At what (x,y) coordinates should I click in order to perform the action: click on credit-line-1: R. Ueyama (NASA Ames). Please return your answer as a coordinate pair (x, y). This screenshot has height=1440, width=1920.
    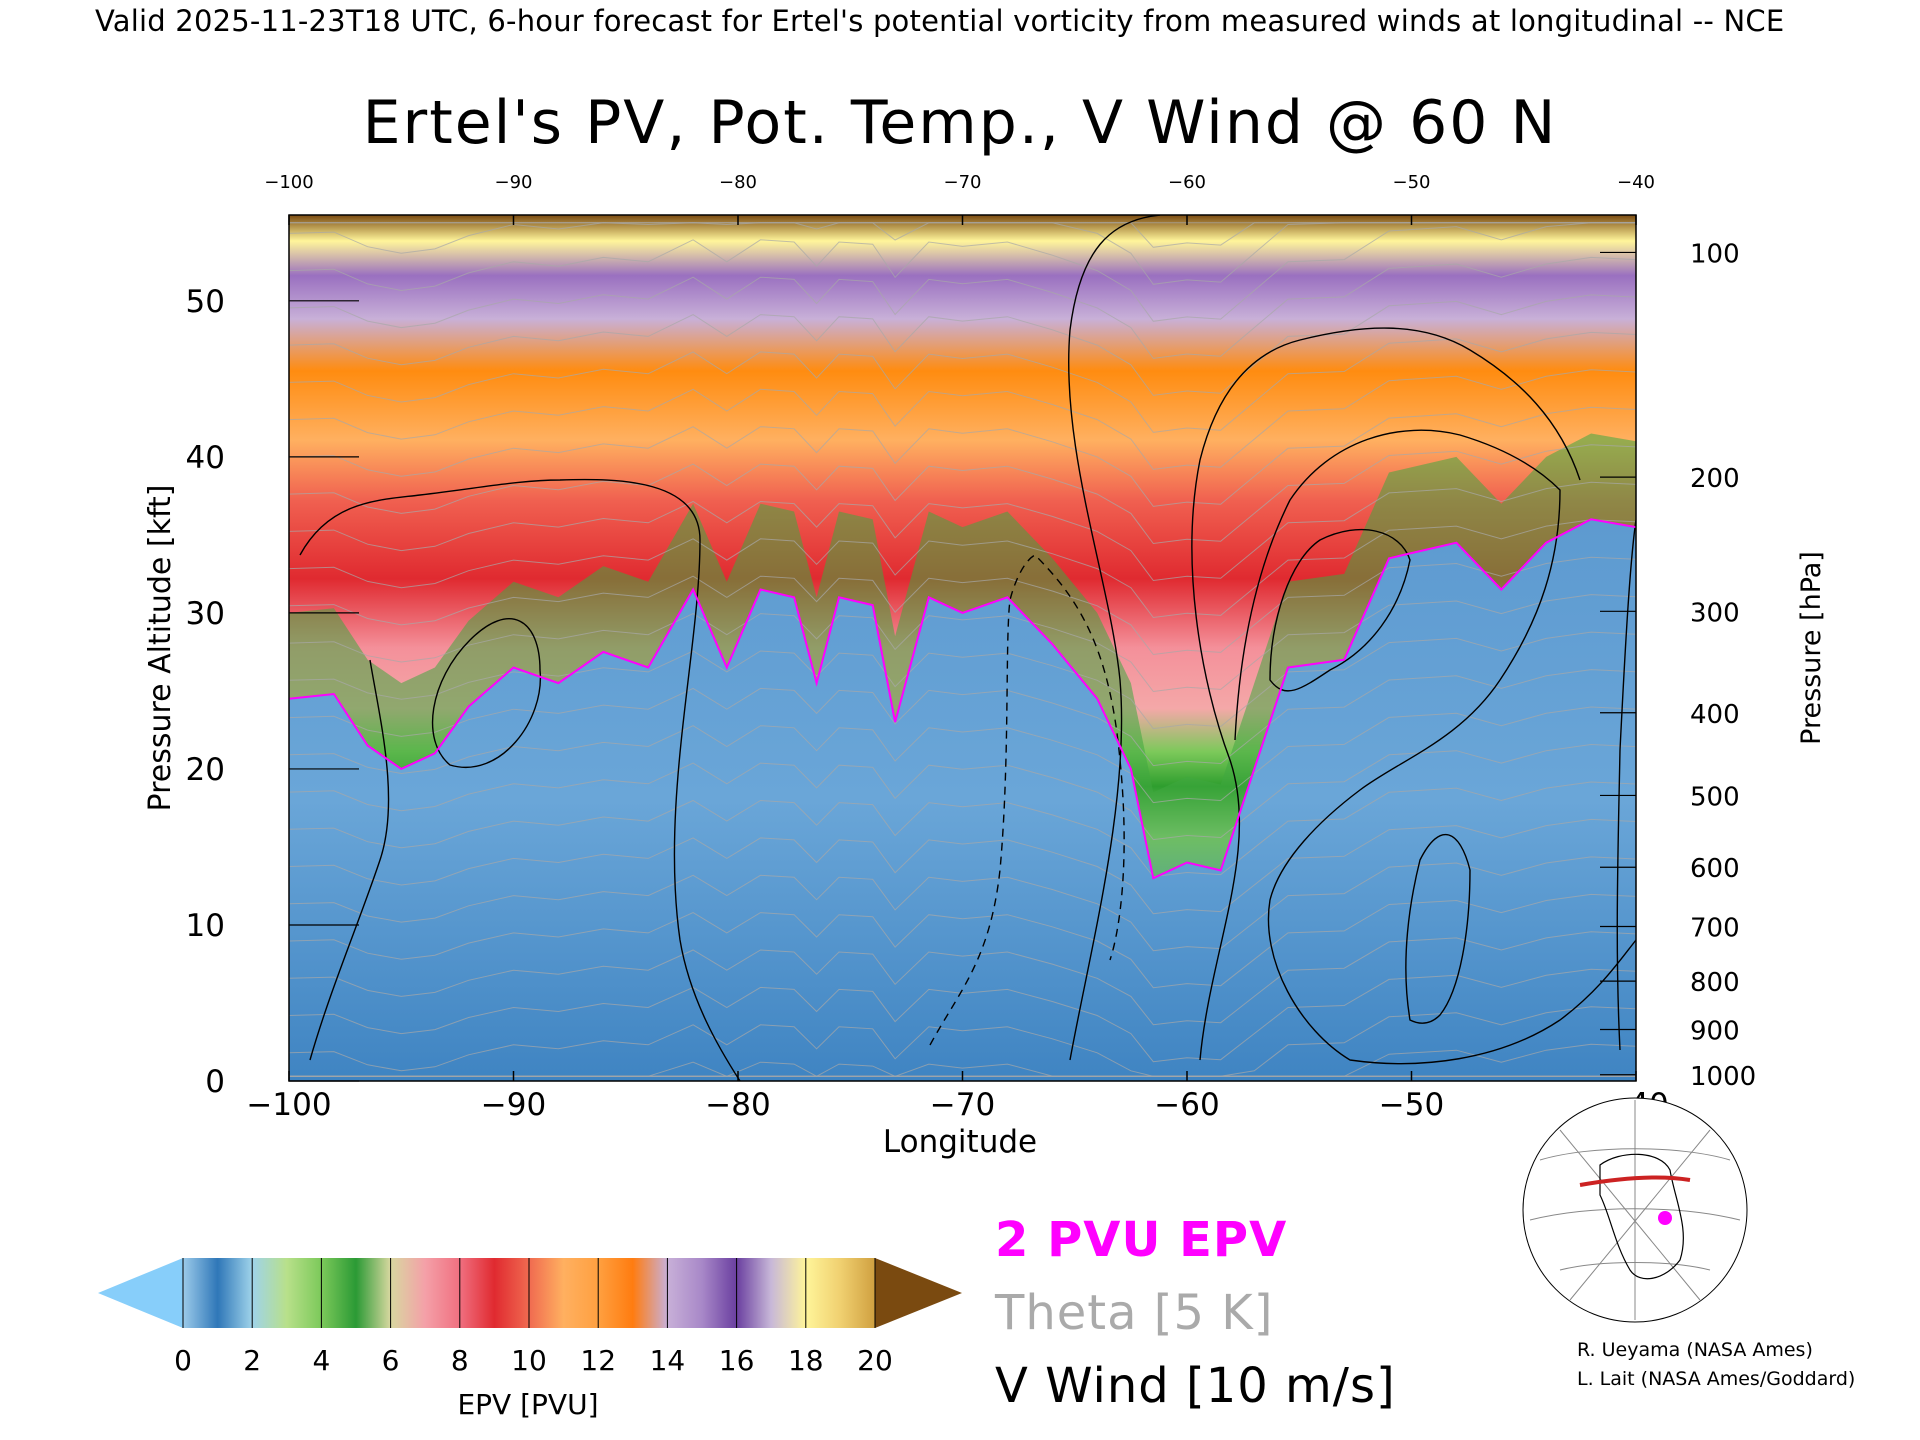
    Looking at the image, I should click on (1695, 1350).